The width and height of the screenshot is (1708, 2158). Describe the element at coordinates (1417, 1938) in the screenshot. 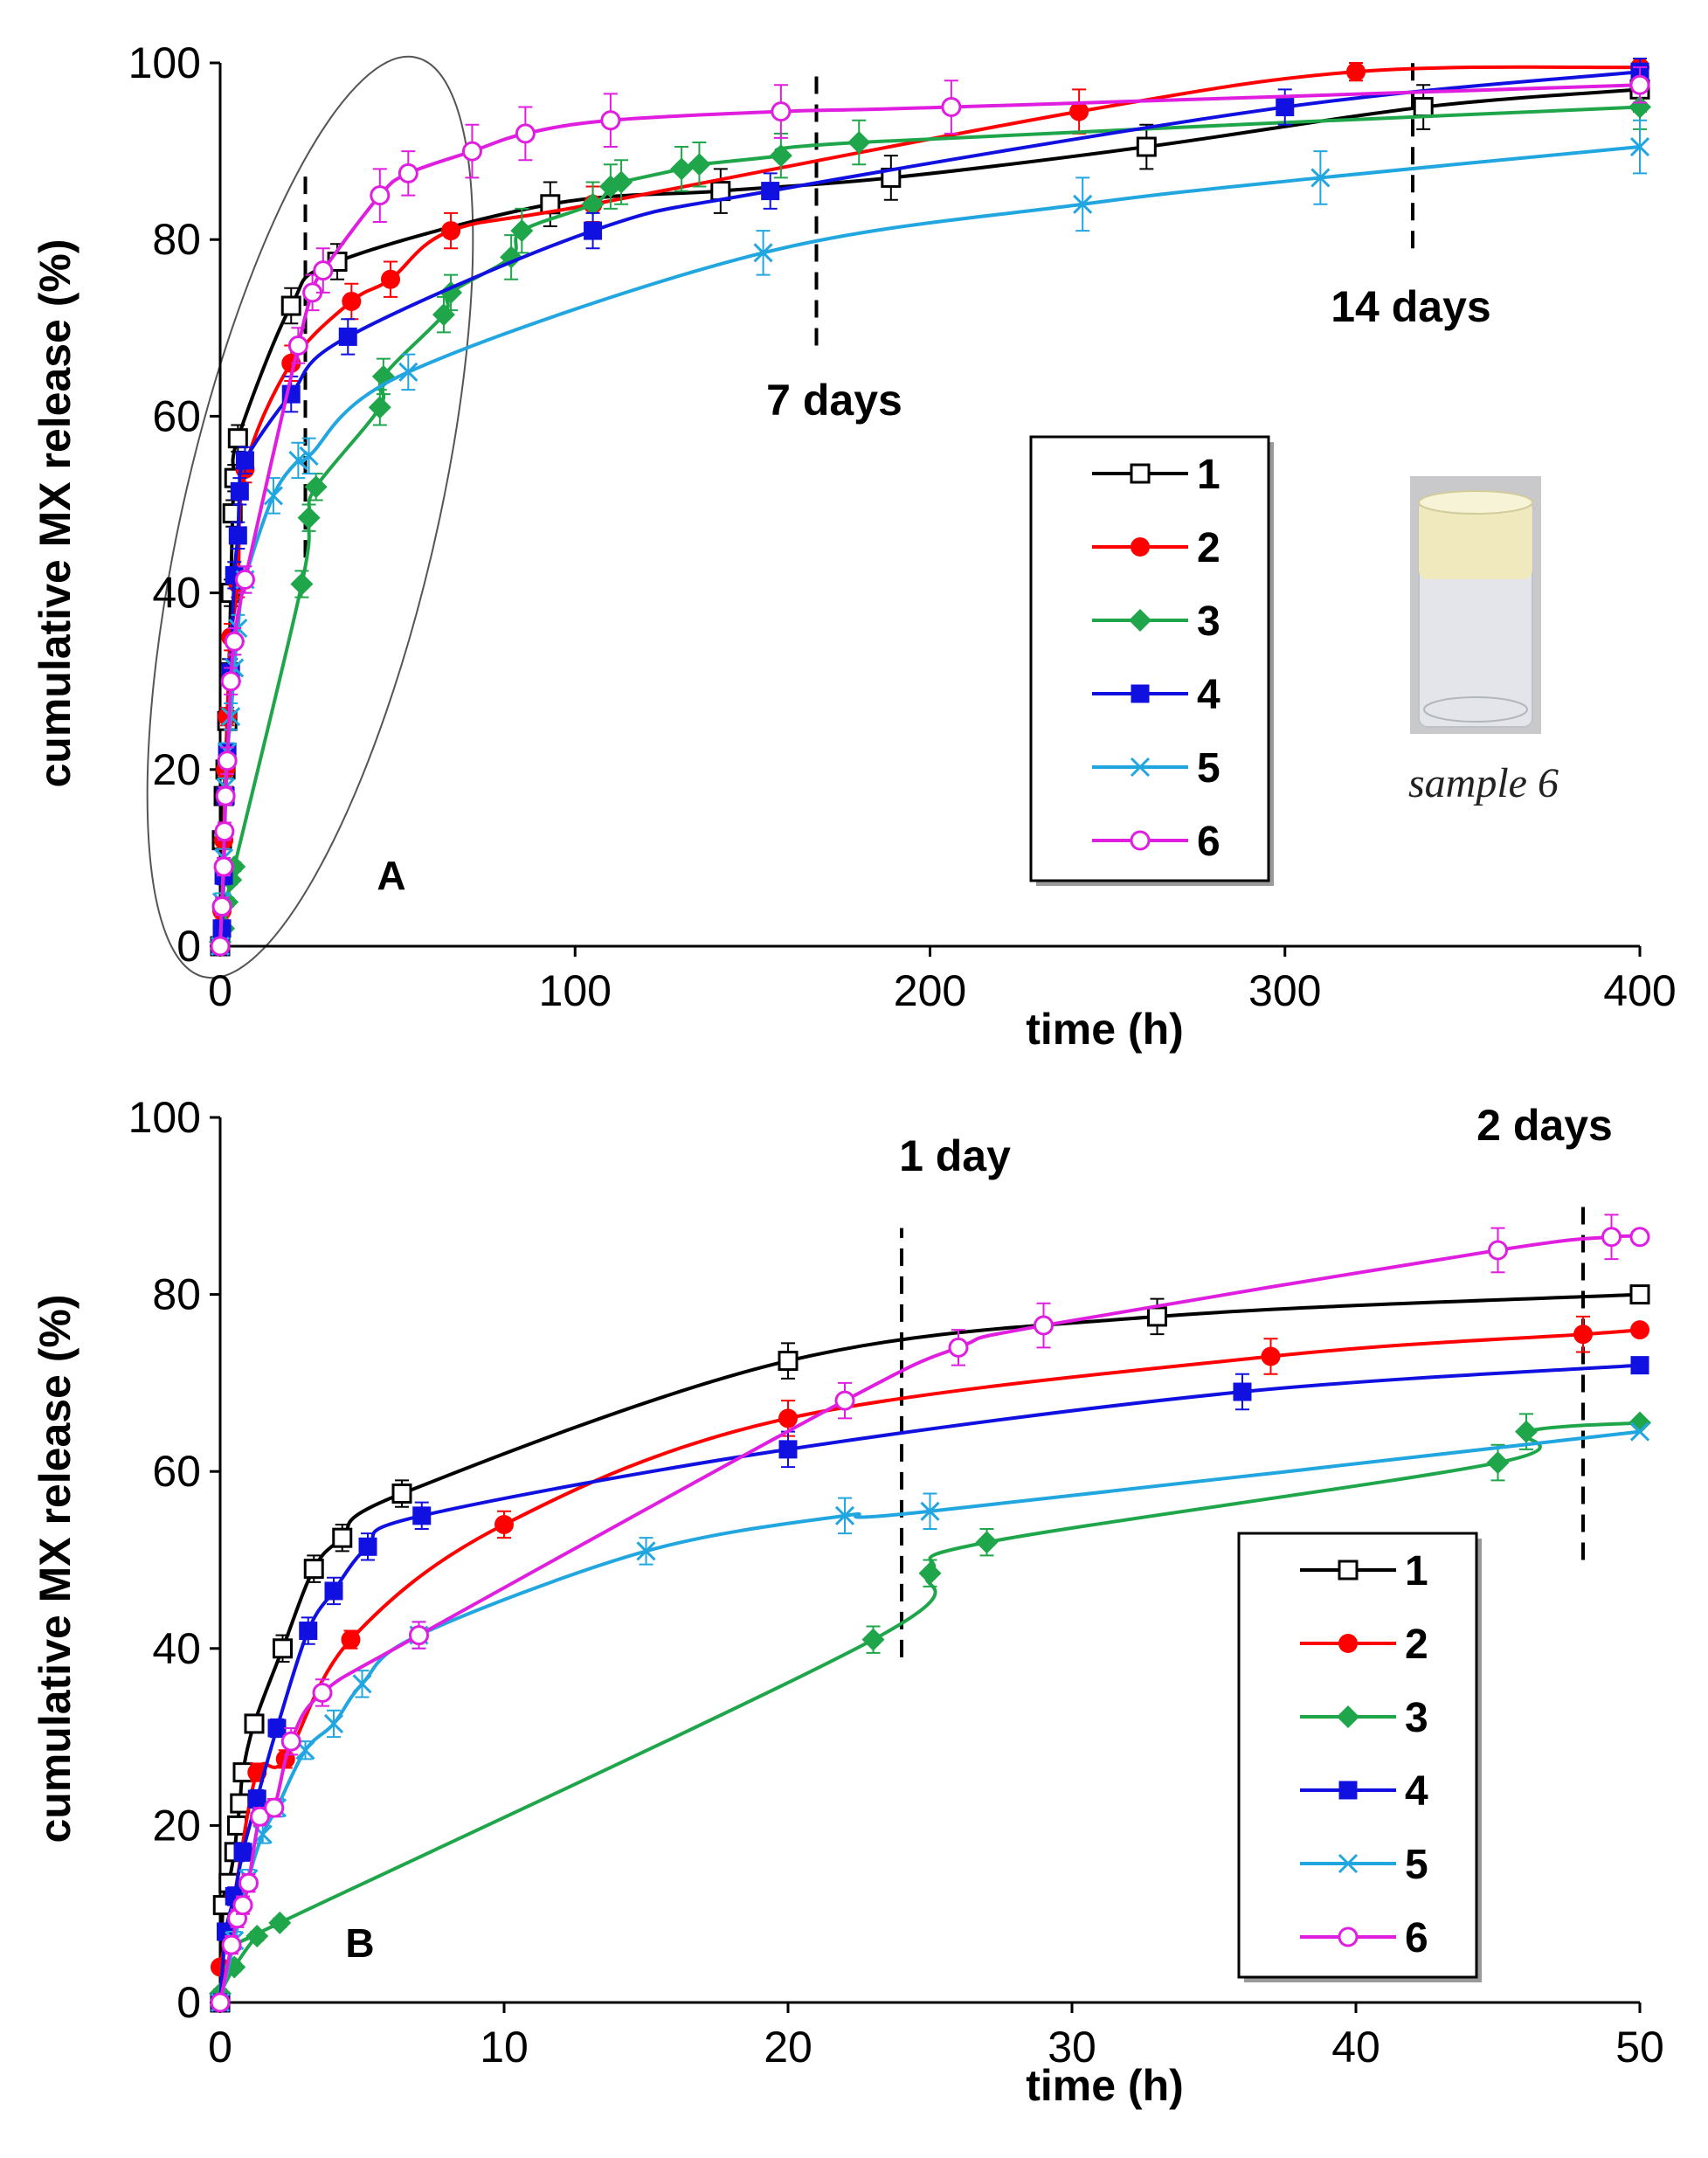

I see `legend-label: 6` at that location.